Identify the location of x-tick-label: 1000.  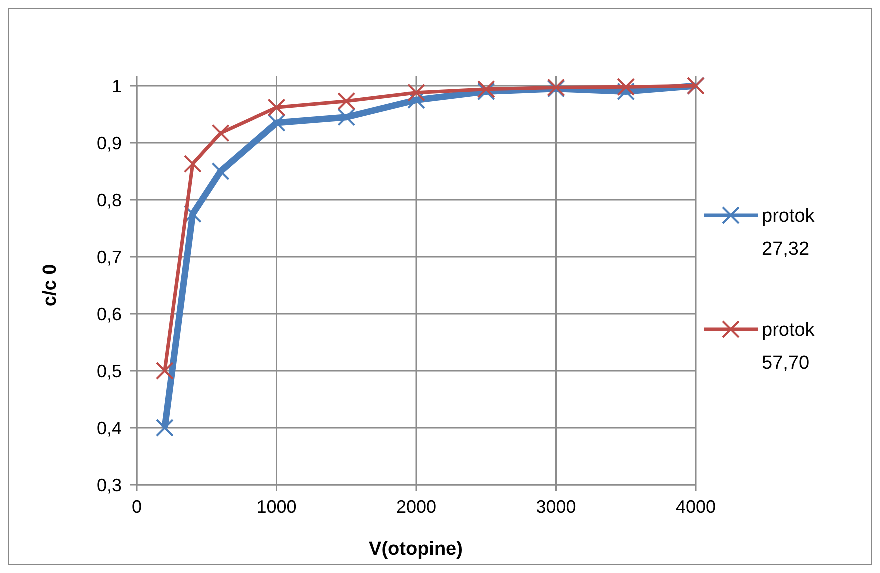
(276, 507).